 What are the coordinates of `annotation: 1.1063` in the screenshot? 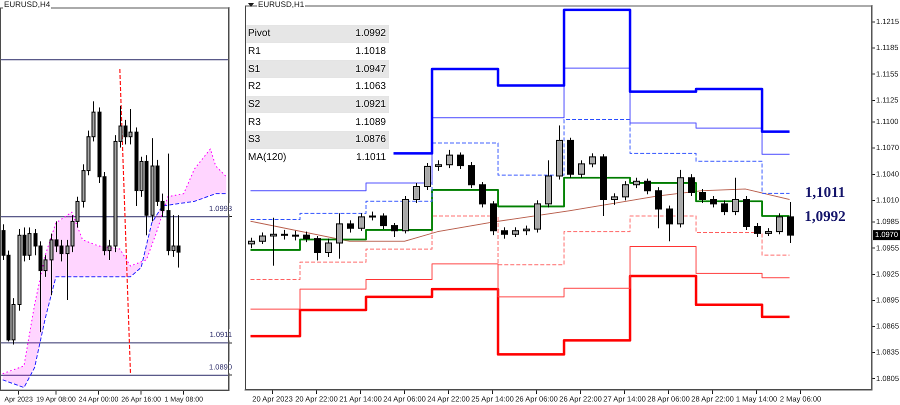 It's located at (370, 87).